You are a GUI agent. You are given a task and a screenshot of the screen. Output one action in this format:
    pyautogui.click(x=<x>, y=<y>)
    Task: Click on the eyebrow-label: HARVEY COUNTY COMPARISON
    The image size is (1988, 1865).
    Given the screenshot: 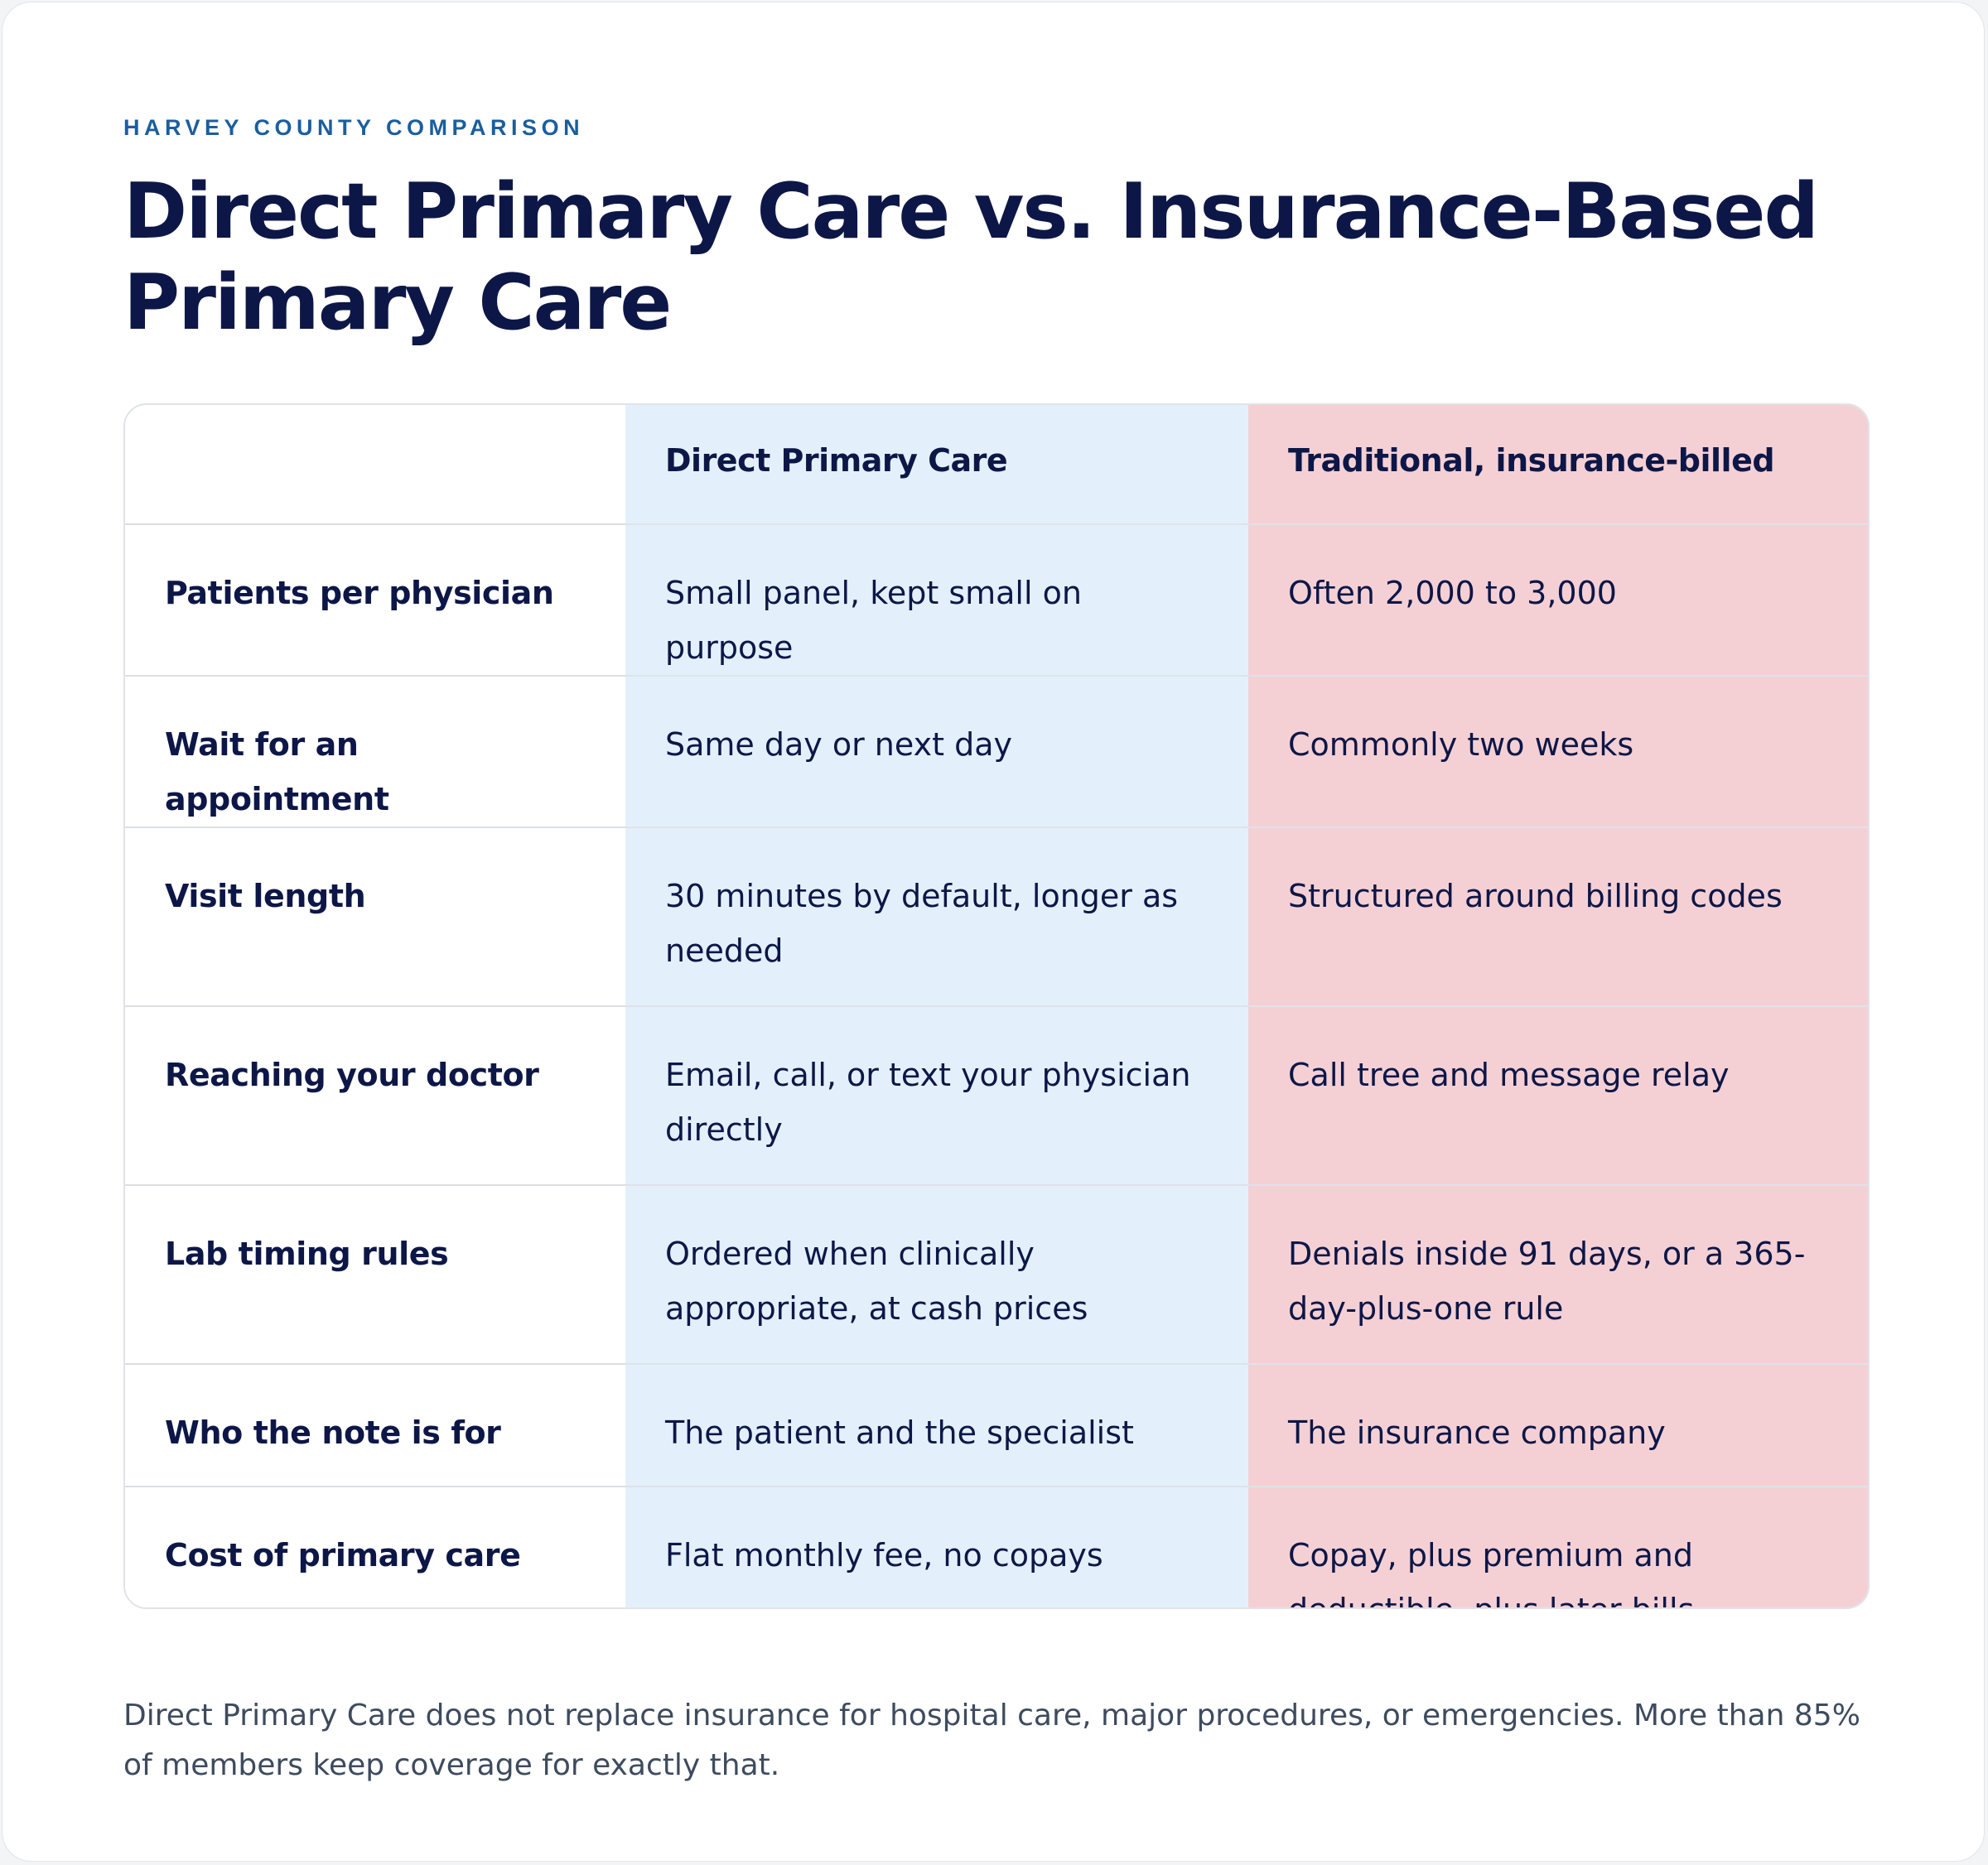 What is the action you would take?
    pyautogui.click(x=354, y=128)
    